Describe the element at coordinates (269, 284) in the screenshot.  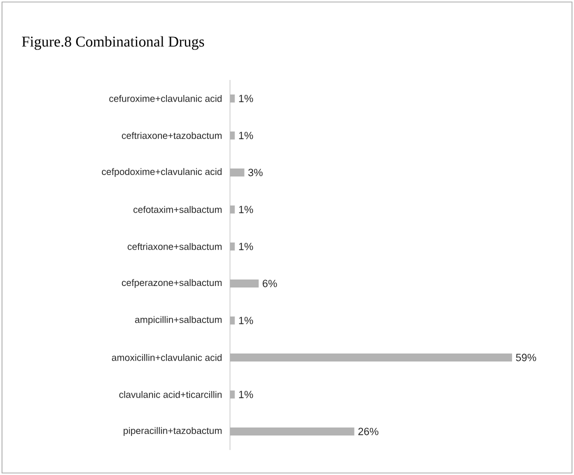
I see `data-label: 6%` at that location.